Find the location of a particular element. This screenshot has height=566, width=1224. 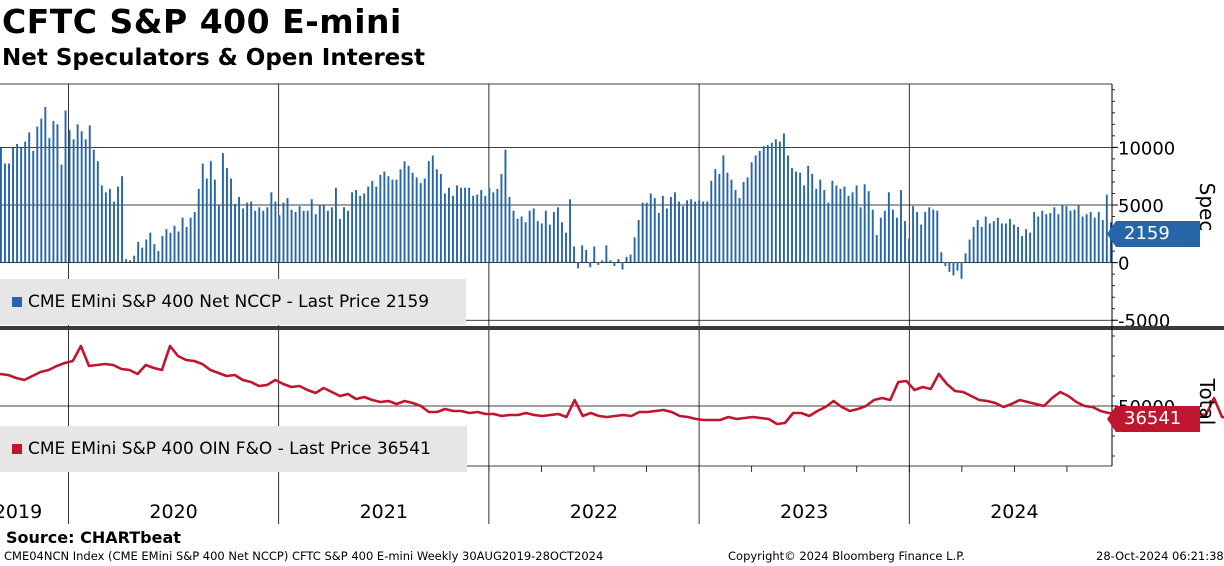

x-tick-label: 2019 is located at coordinates (21, 512).